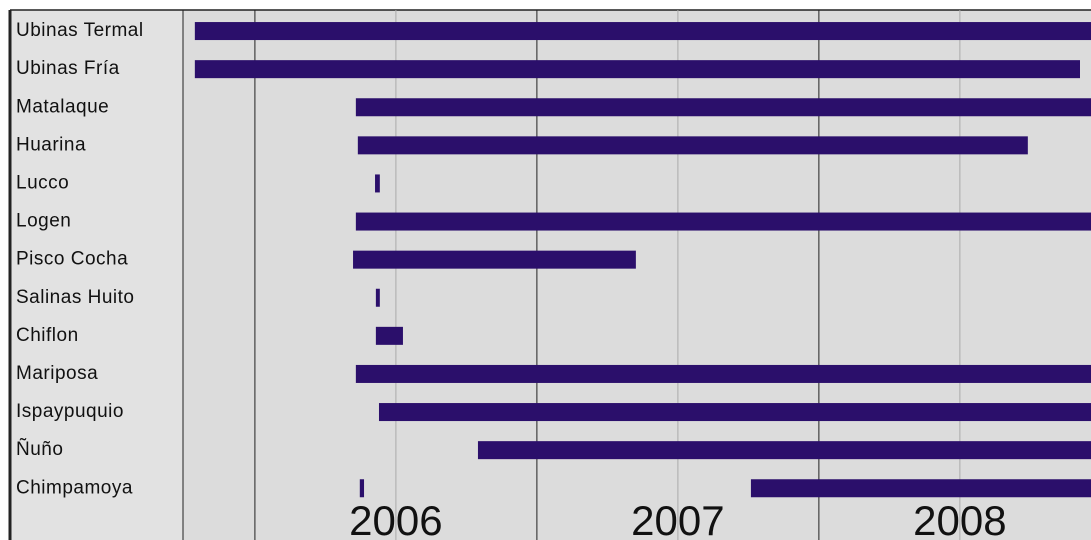 The width and height of the screenshot is (1091, 540). What do you see at coordinates (47, 335) in the screenshot?
I see `row-label: Chiflon` at bounding box center [47, 335].